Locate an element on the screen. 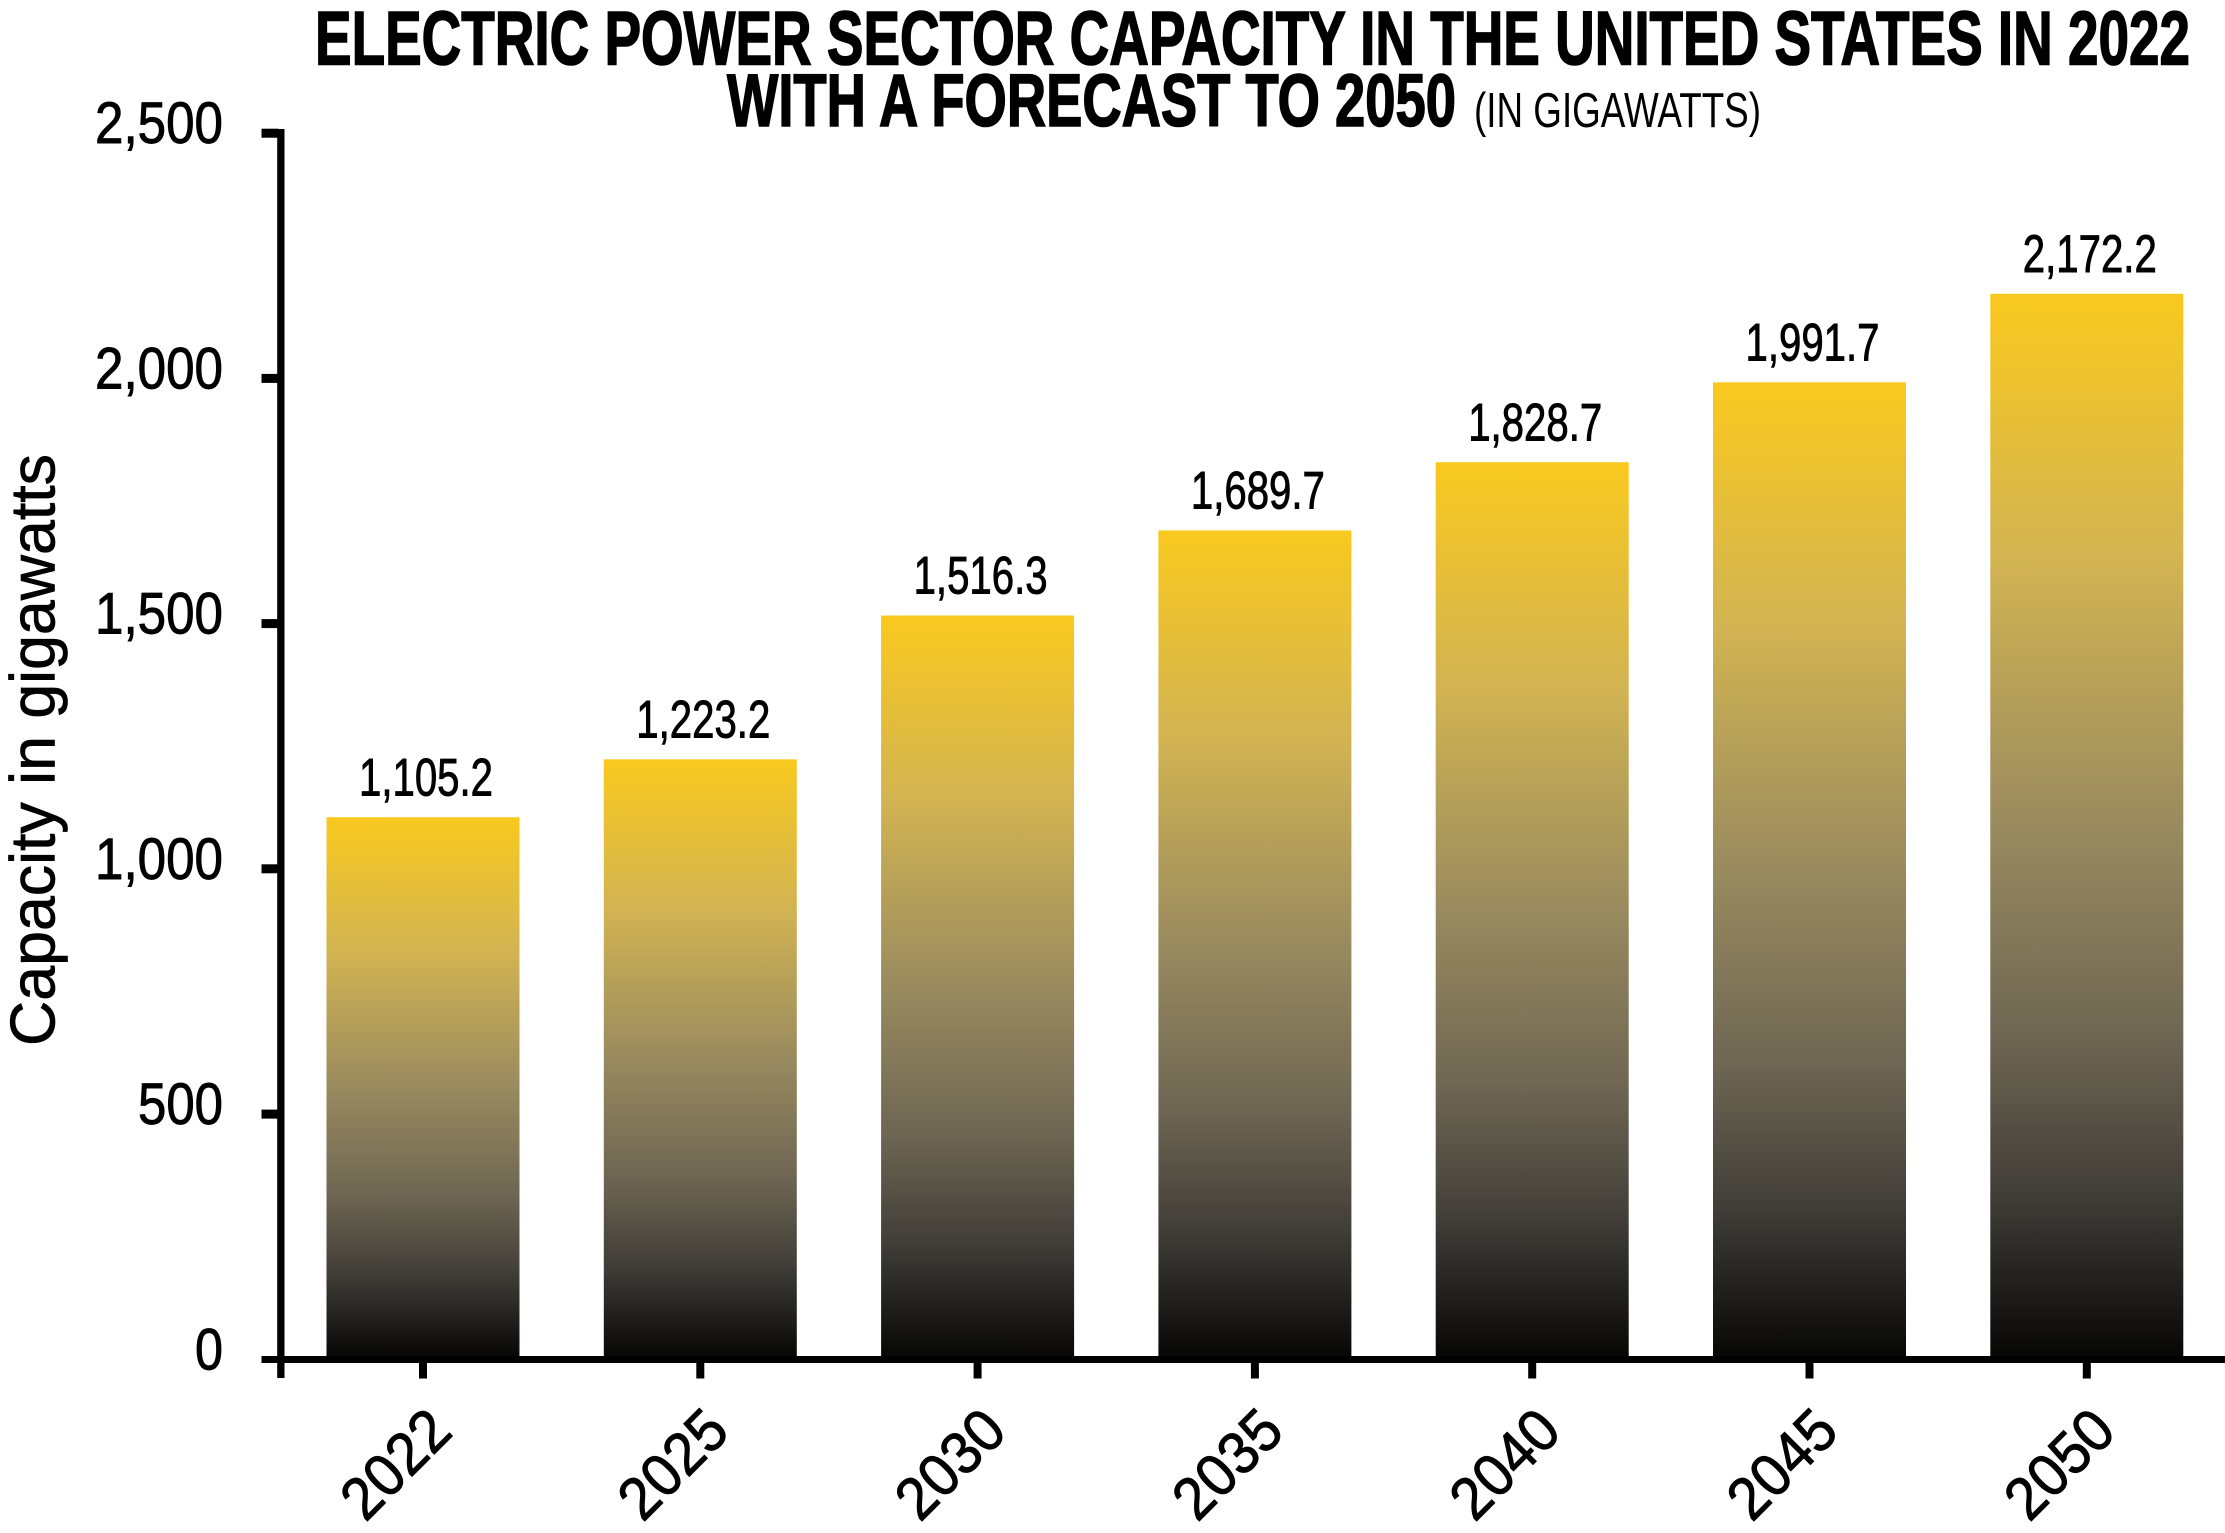 The width and height of the screenshot is (2225, 1533). svg-text: 2,000 is located at coordinates (159, 368).